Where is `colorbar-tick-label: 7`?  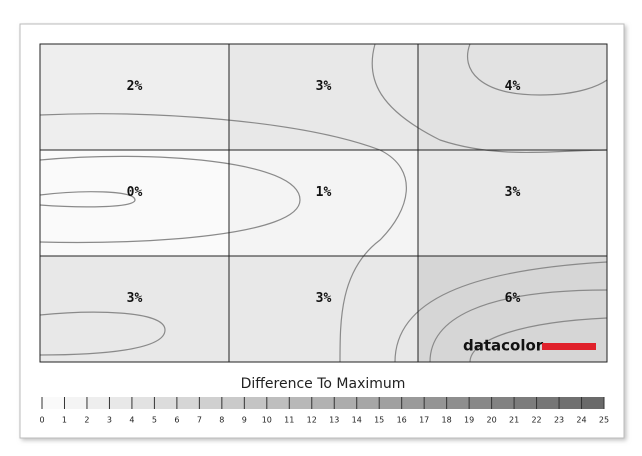
colorbar-tick-label: 7 is located at coordinates (199, 420).